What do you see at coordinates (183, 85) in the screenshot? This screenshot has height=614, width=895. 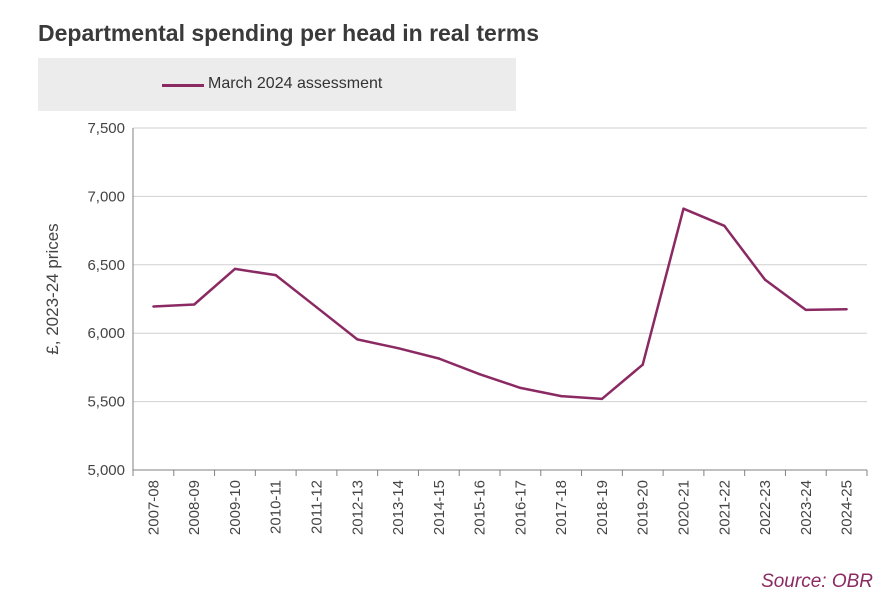 I see `legend-swatch-line` at bounding box center [183, 85].